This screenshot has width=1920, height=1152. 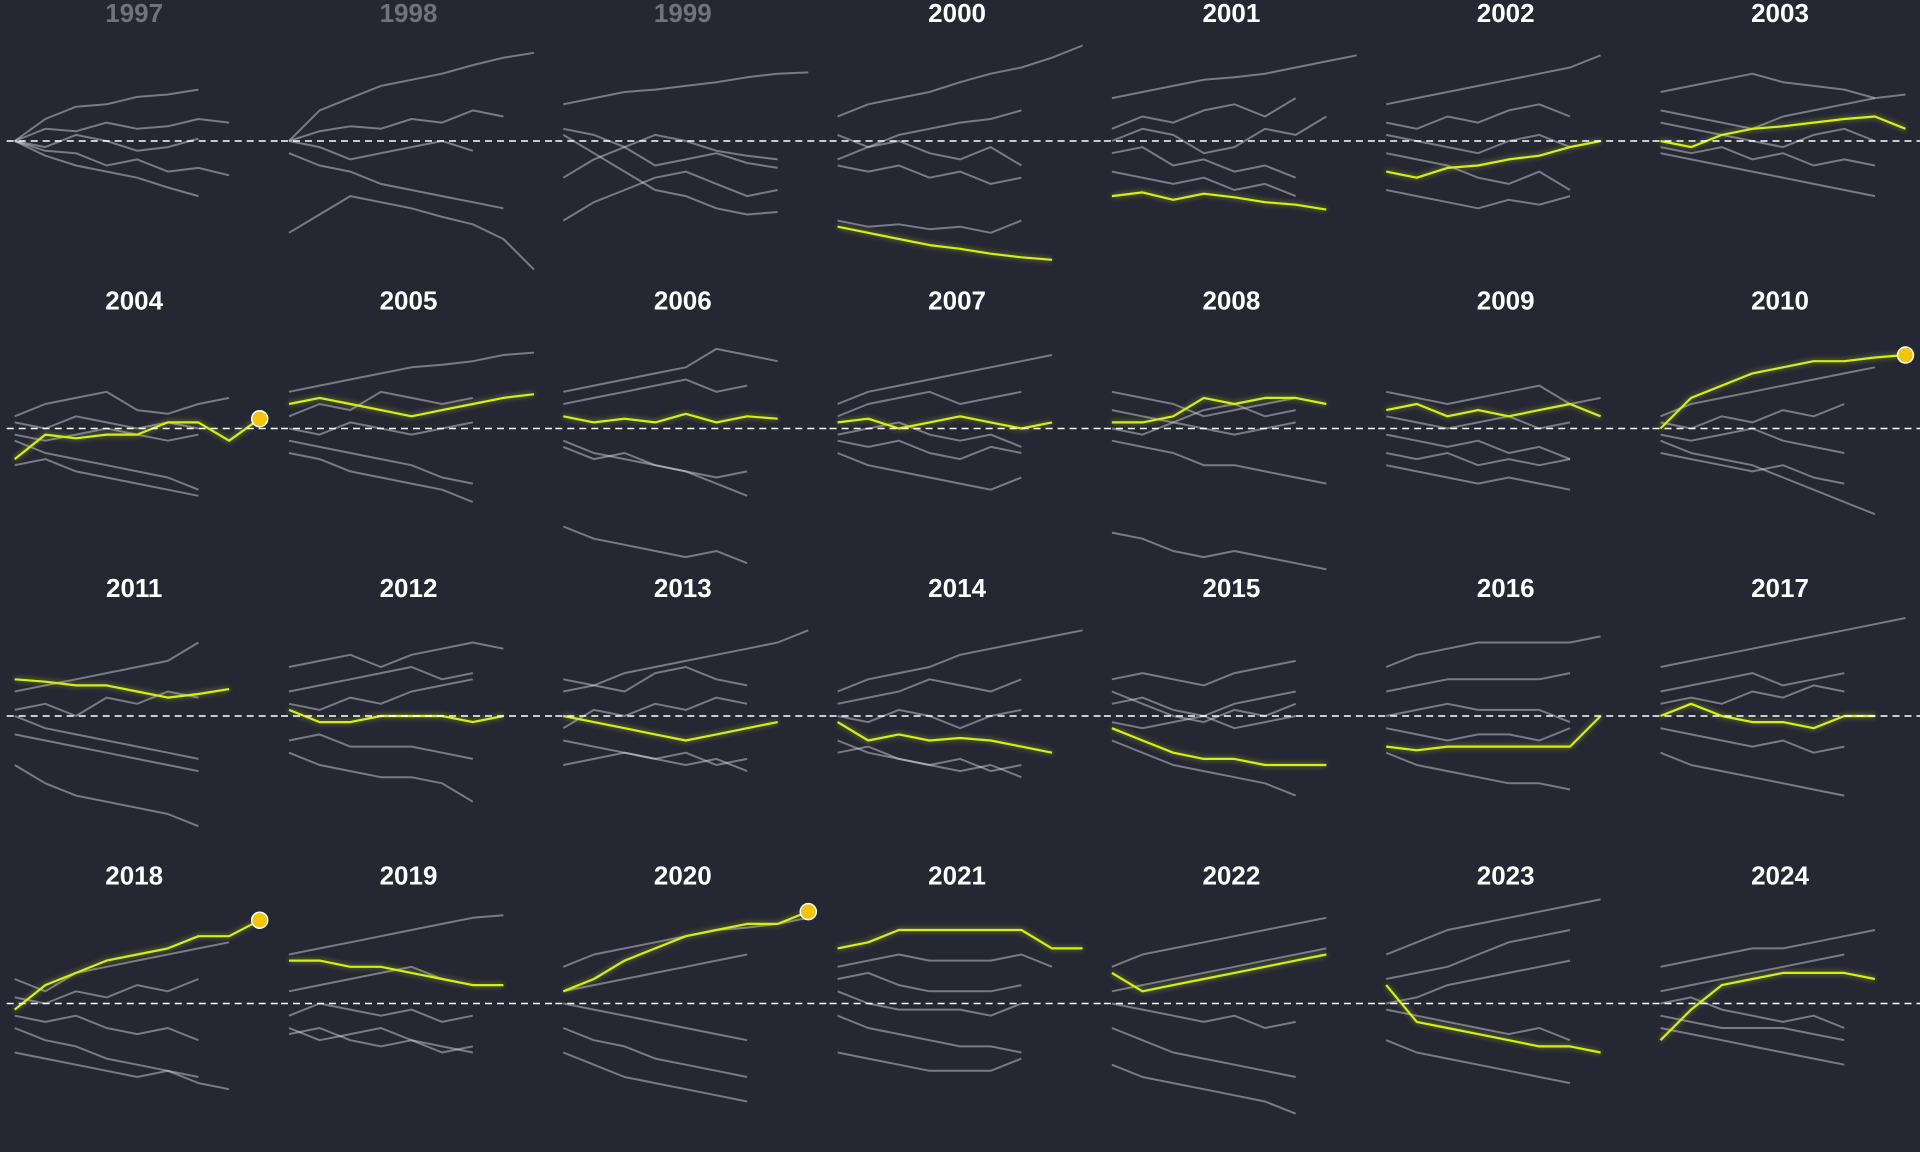 What do you see at coordinates (1506, 588) in the screenshot?
I see `panel-title: 2016` at bounding box center [1506, 588].